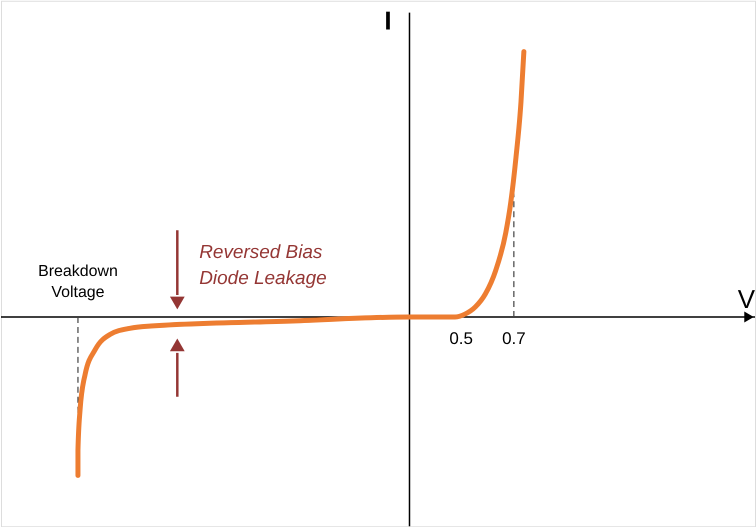 The width and height of the screenshot is (756, 527). Describe the element at coordinates (388, 22) in the screenshot. I see `y-axis-title: I` at that location.